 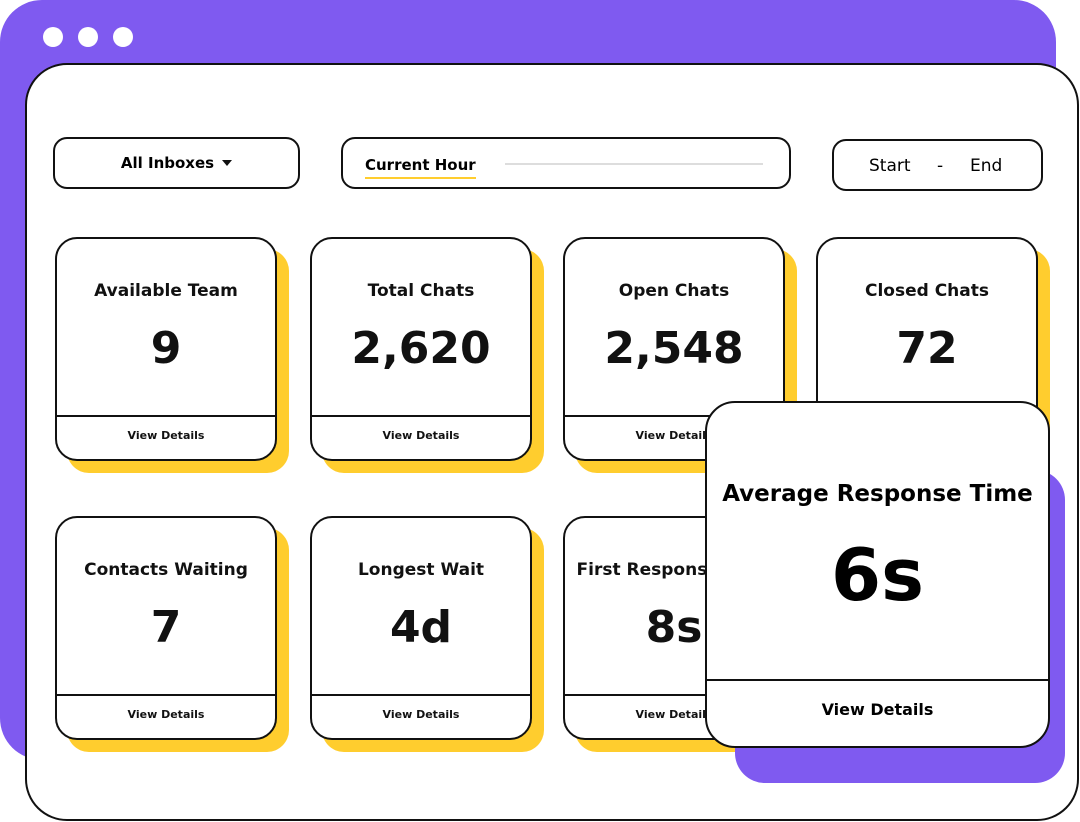 I want to click on inbox-select: All Inboxes, so click(x=176, y=163).